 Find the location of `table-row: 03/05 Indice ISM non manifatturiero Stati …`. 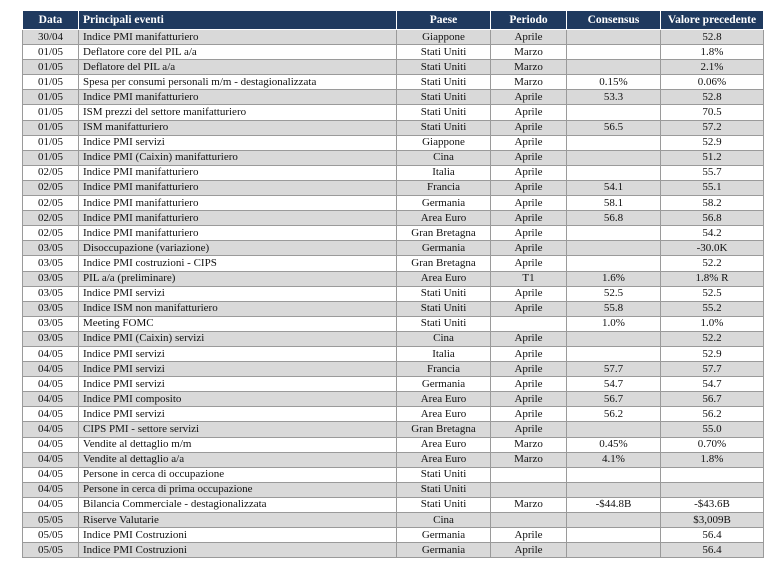

table-row: 03/05 Indice ISM non manifatturiero Stati … is located at coordinates (393, 308).